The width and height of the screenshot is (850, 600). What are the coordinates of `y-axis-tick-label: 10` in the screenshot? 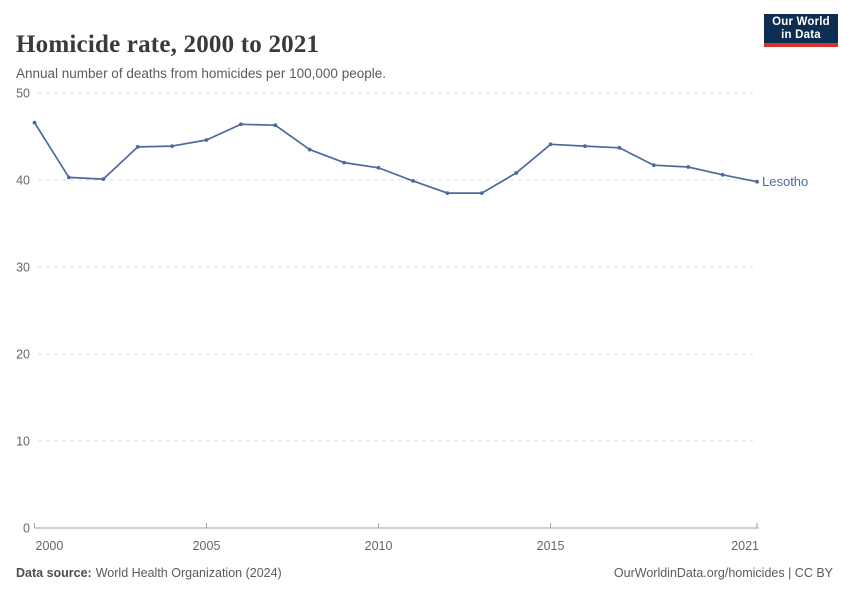 It's located at (23, 442).